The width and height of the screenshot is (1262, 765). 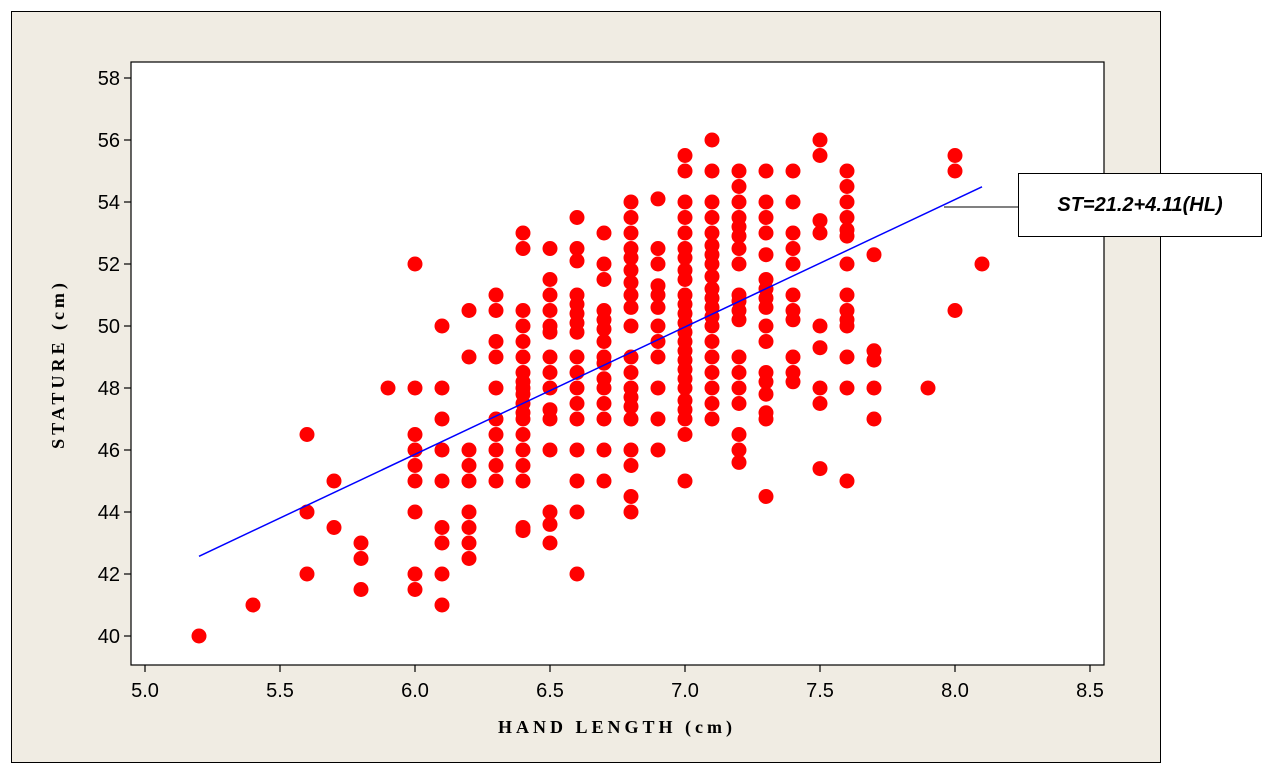 I want to click on y-tick-label: 46, so click(x=109, y=451).